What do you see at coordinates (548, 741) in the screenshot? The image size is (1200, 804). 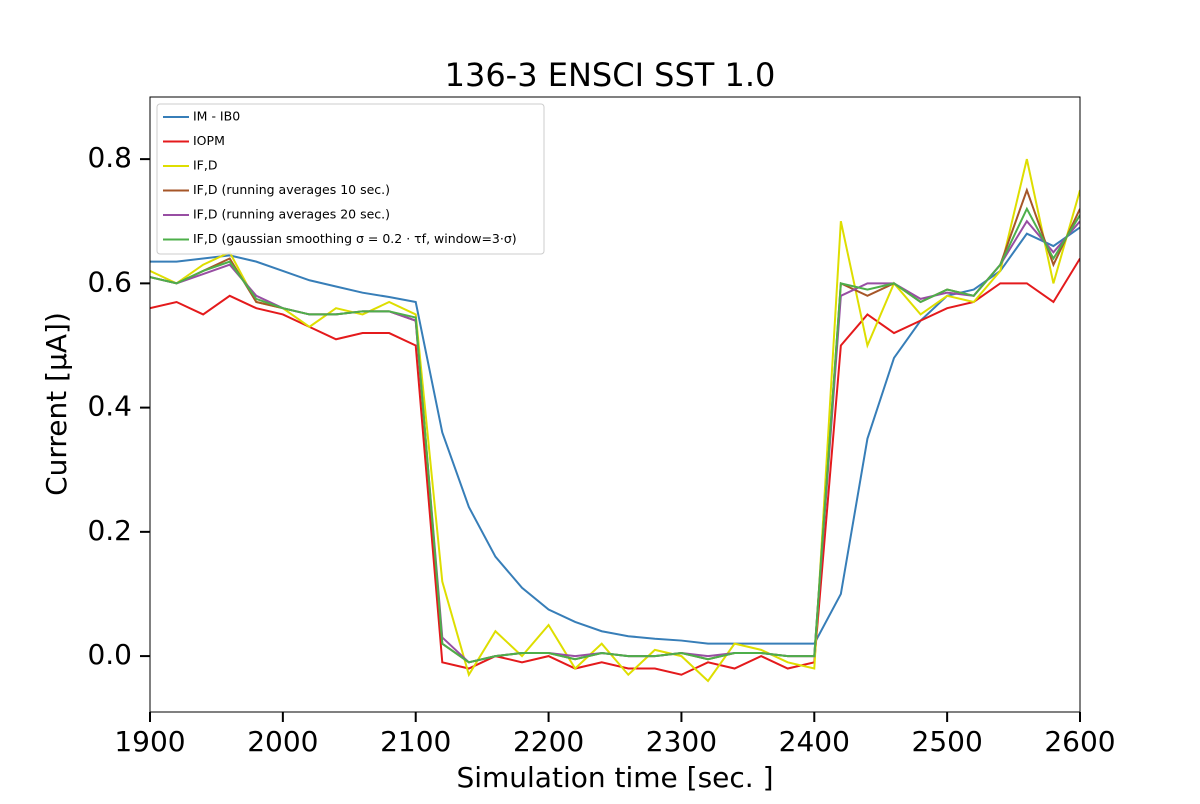 I see `x-tick-label: 2200` at bounding box center [548, 741].